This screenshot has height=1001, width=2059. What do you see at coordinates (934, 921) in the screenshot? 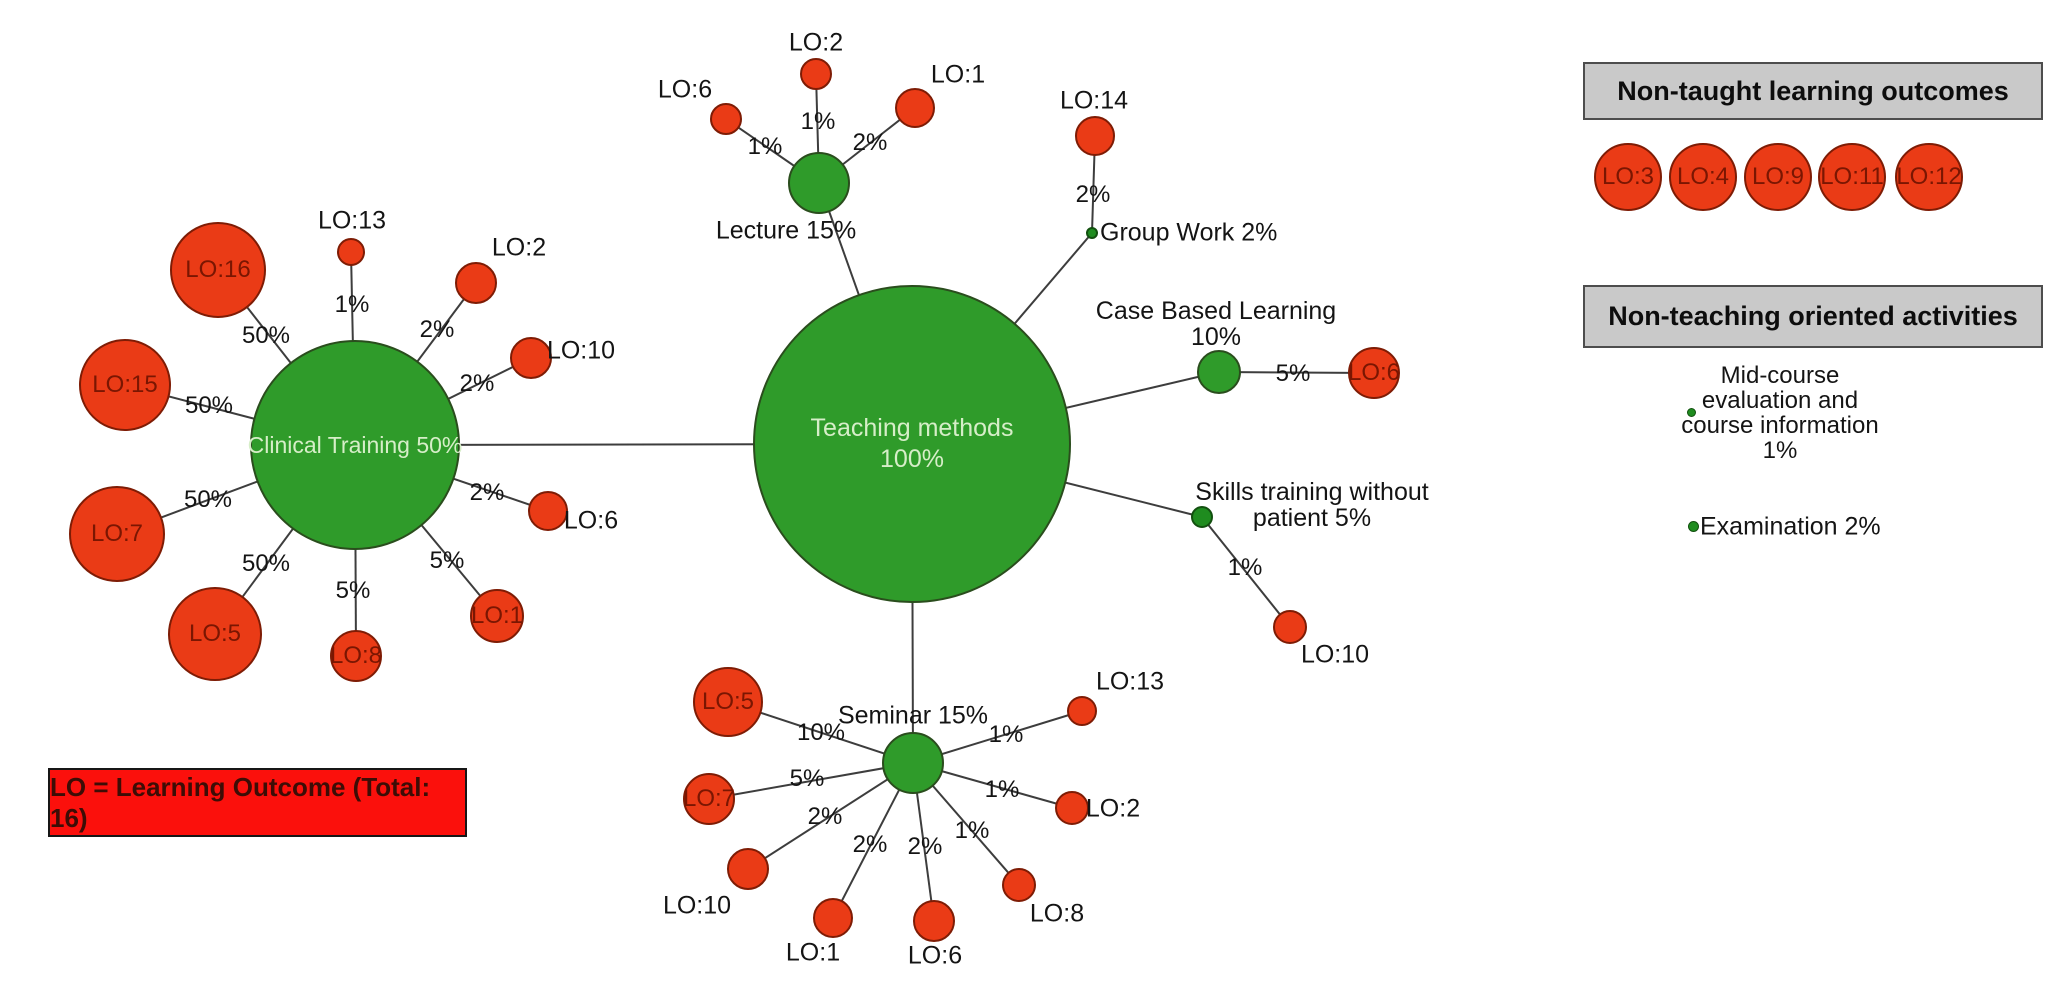
I see `node-seminar-lo6` at bounding box center [934, 921].